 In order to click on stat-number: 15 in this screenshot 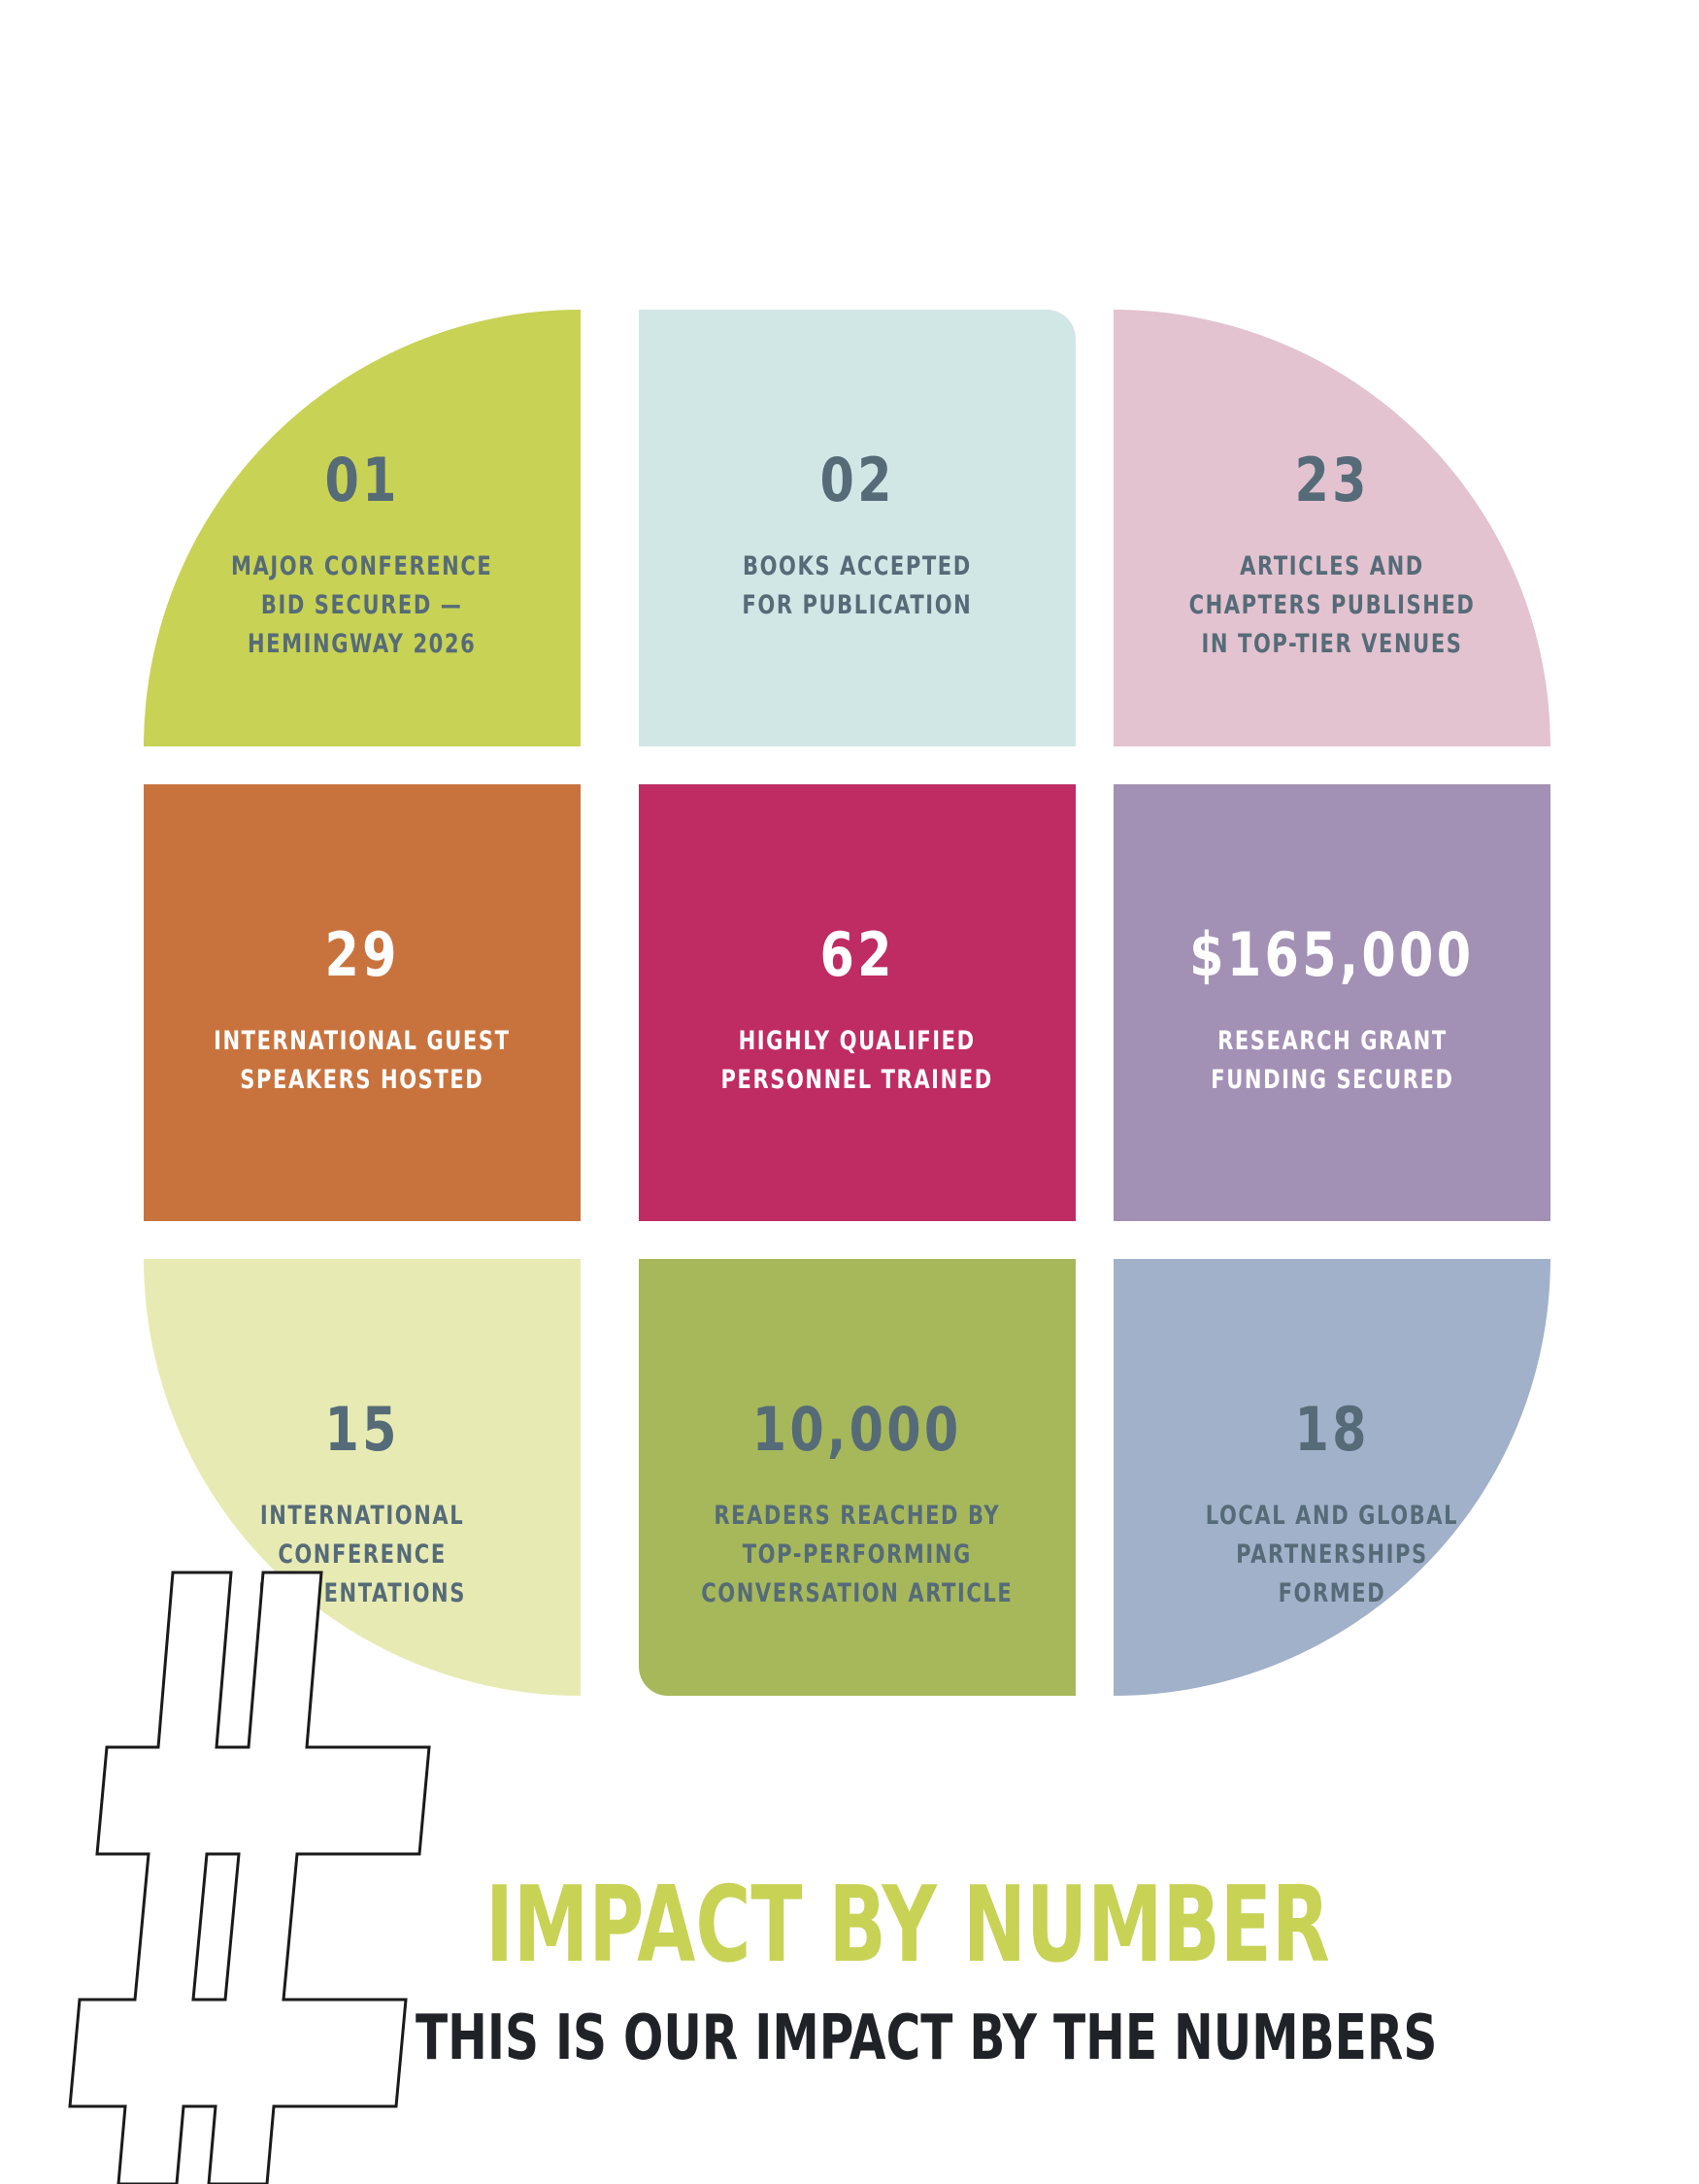, I will do `click(362, 1429)`.